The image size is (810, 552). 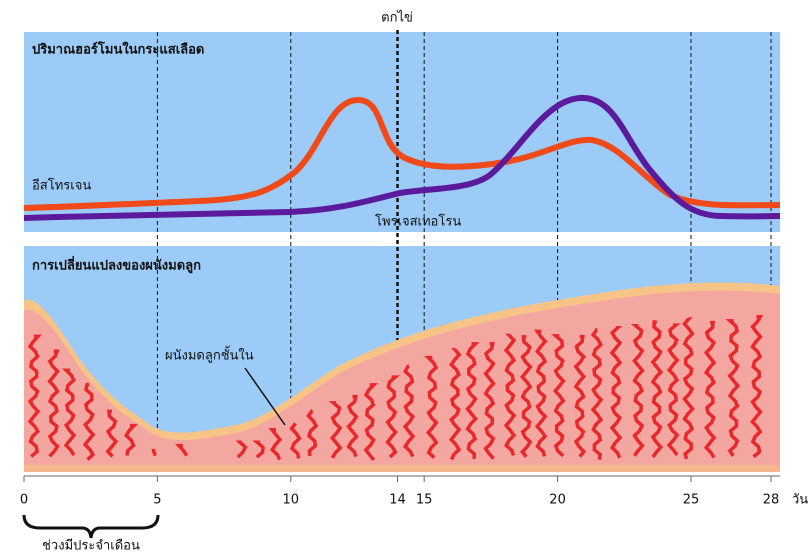 I want to click on progesterone-label: โพรเจสเทอโรน, so click(x=418, y=222).